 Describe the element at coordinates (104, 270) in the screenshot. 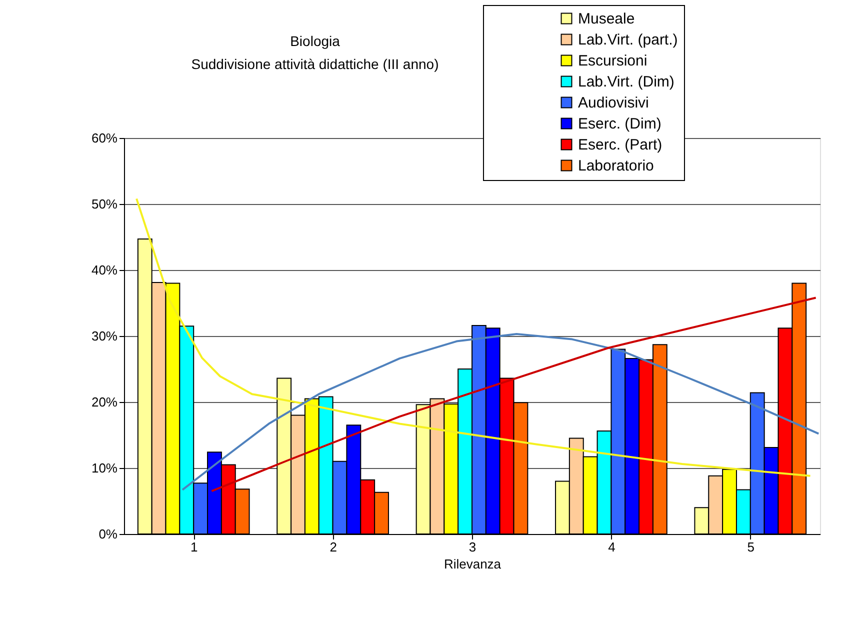

I see `y-tick-label: 40%` at that location.